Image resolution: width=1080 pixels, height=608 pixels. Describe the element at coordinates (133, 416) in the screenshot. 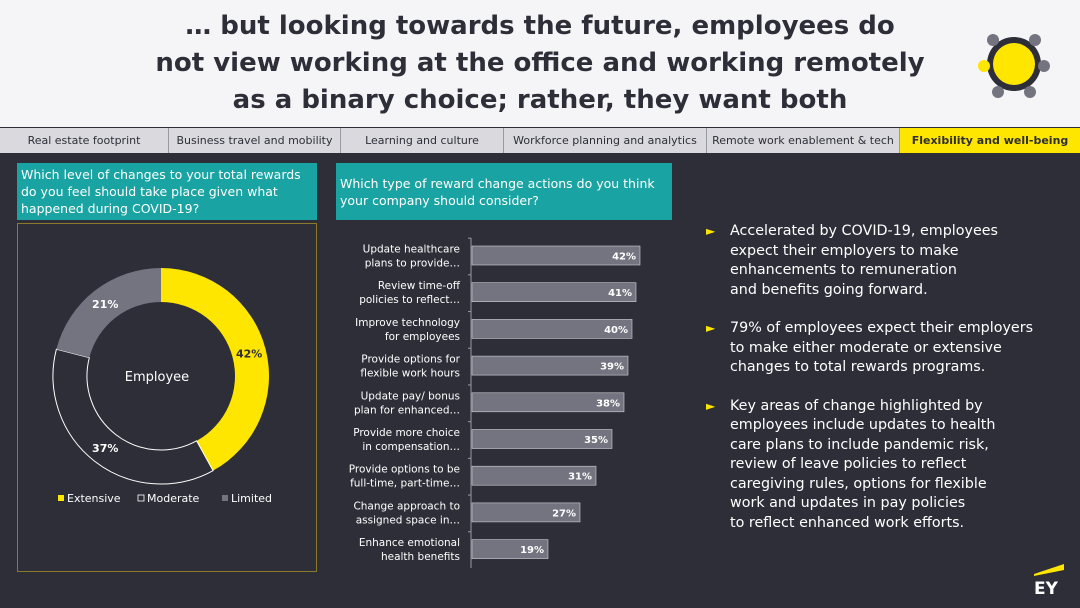

I see `donut-slice-moderate` at that location.